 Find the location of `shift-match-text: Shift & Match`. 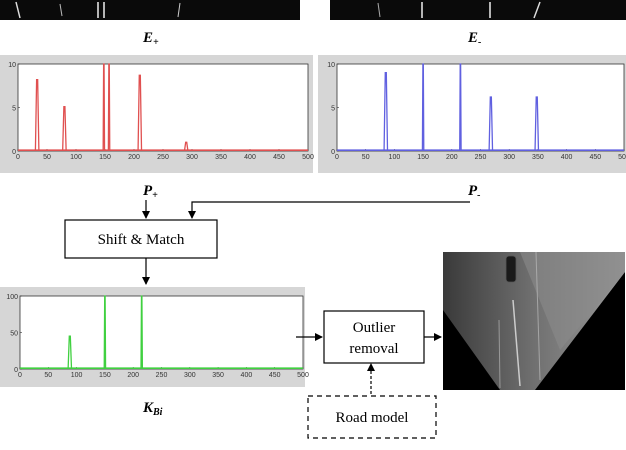

shift-match-text: Shift & Match is located at coordinates (141, 240).